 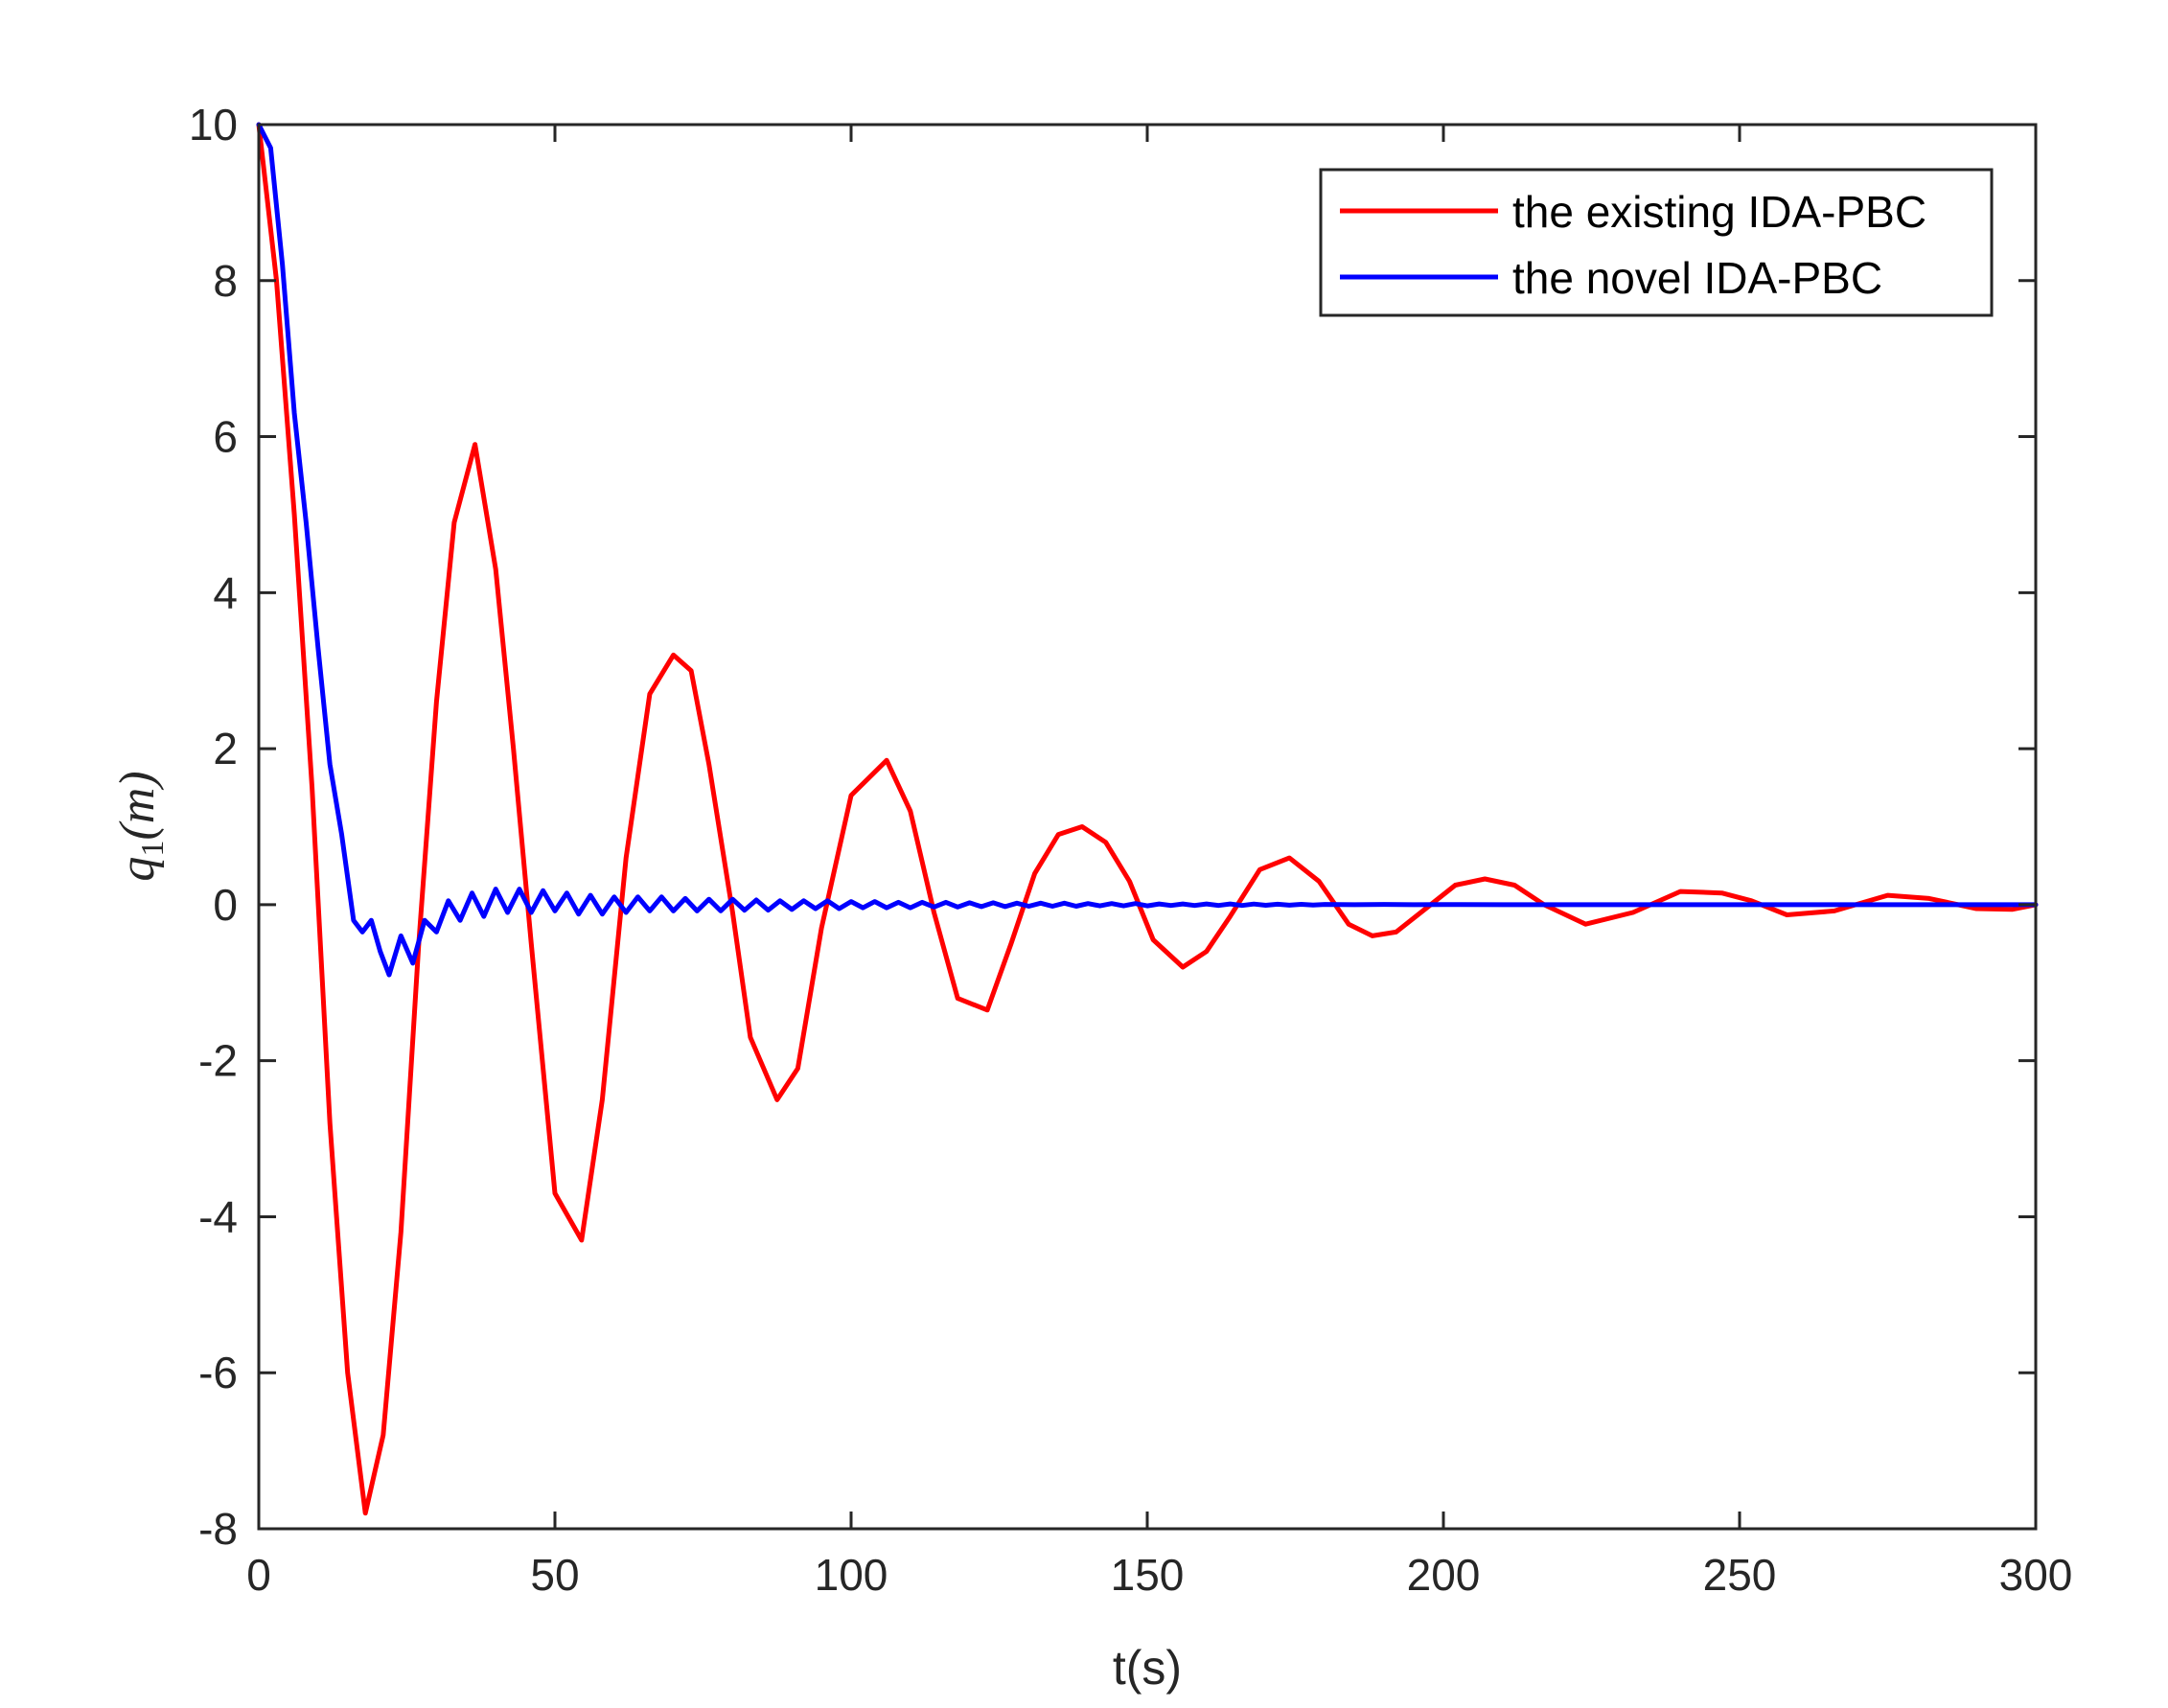 I want to click on y-tick-label: -8, so click(x=218, y=1529).